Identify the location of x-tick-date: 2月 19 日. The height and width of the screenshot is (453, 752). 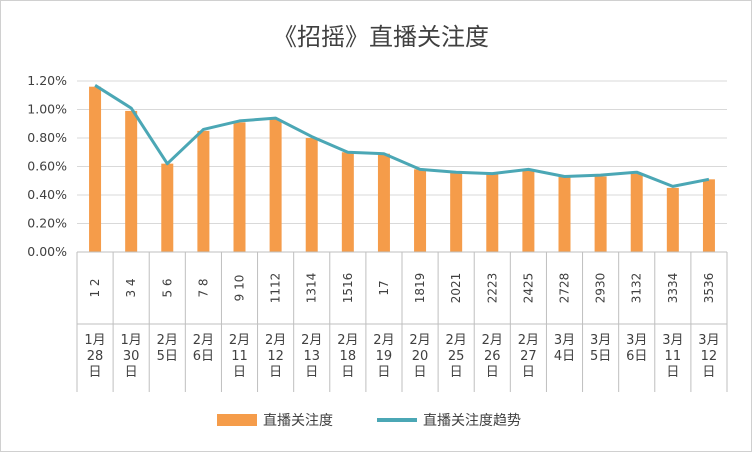
(383, 356).